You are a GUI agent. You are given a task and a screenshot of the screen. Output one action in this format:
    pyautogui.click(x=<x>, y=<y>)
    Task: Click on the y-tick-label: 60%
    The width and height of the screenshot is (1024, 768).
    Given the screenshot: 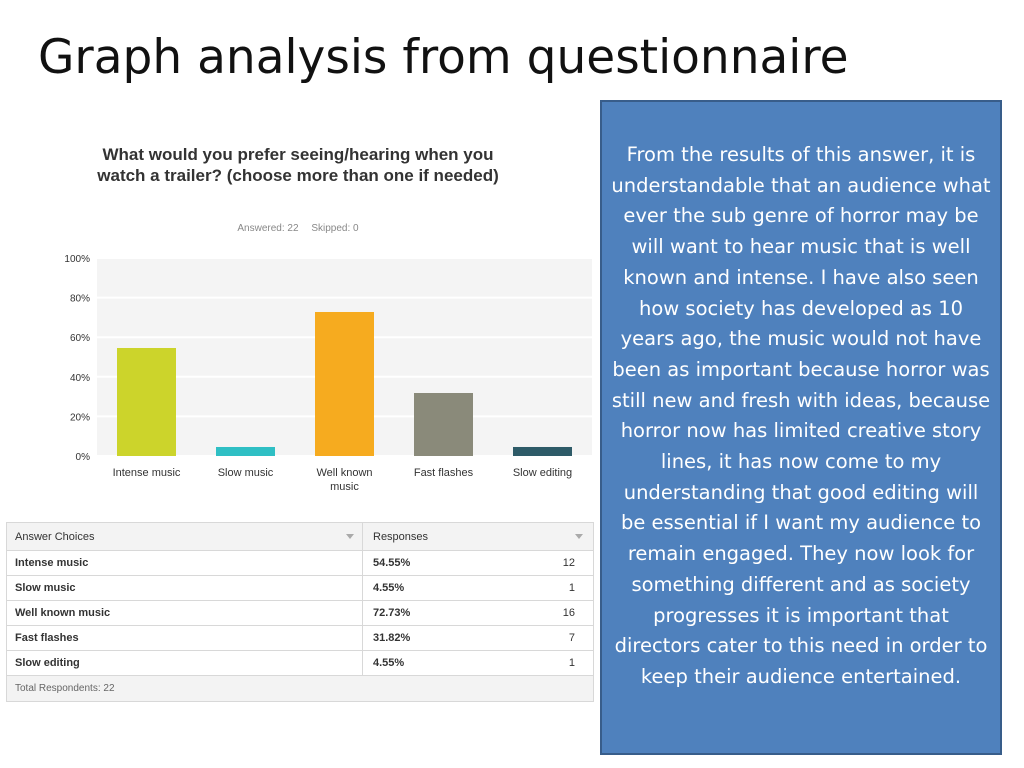 What is the action you would take?
    pyautogui.click(x=80, y=338)
    